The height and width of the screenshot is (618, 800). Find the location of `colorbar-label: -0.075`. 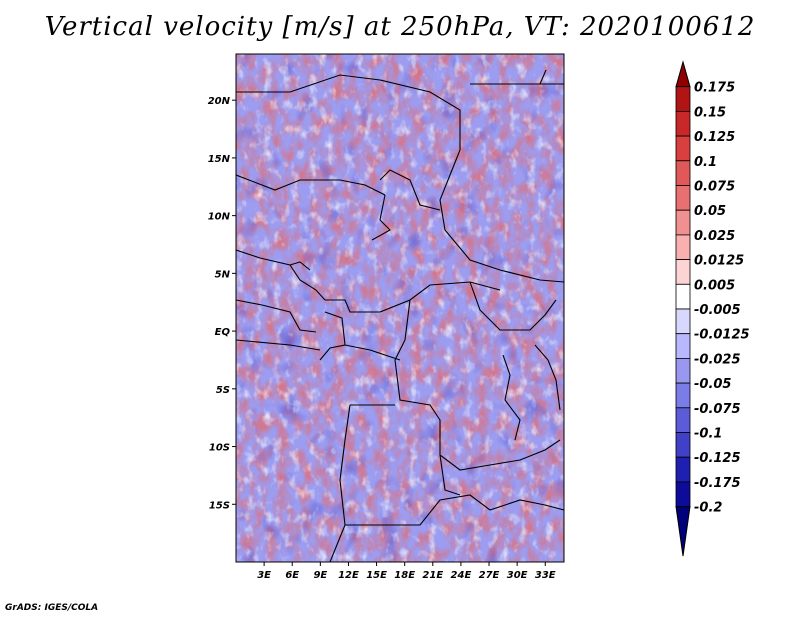

colorbar-label: -0.075 is located at coordinates (717, 409).